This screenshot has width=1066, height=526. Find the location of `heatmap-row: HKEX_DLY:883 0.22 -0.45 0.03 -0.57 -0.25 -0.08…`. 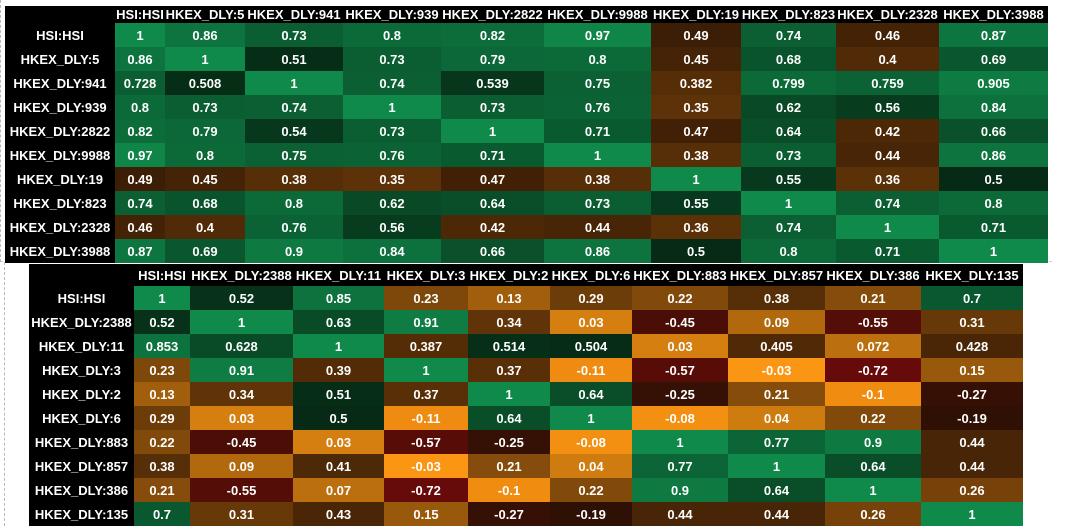

heatmap-row: HKEX_DLY:883 0.22 -0.45 0.03 -0.57 -0.25 -0.08… is located at coordinates (526, 442).